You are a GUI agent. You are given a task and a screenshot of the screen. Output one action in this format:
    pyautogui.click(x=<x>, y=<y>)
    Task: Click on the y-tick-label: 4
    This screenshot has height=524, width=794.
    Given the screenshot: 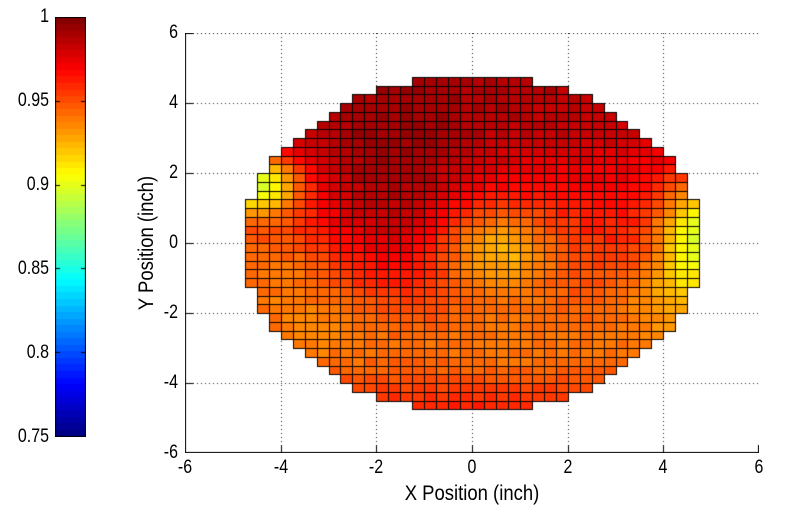 What is the action you would take?
    pyautogui.click(x=173, y=102)
    